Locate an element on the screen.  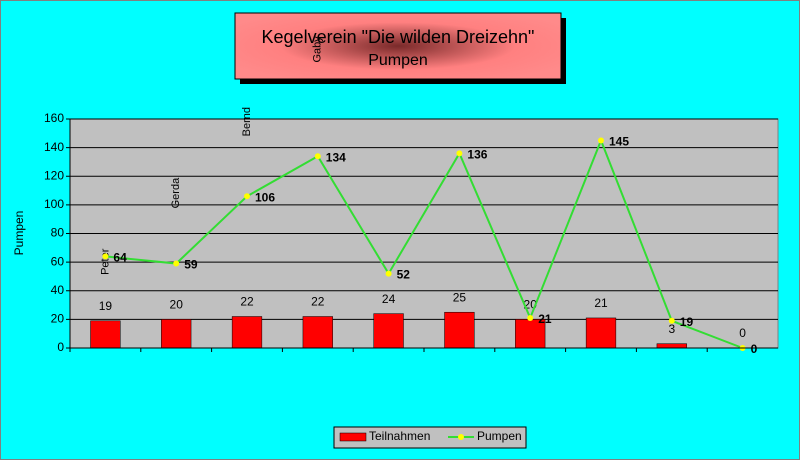
line-value-label: 0 is located at coordinates (754, 349).